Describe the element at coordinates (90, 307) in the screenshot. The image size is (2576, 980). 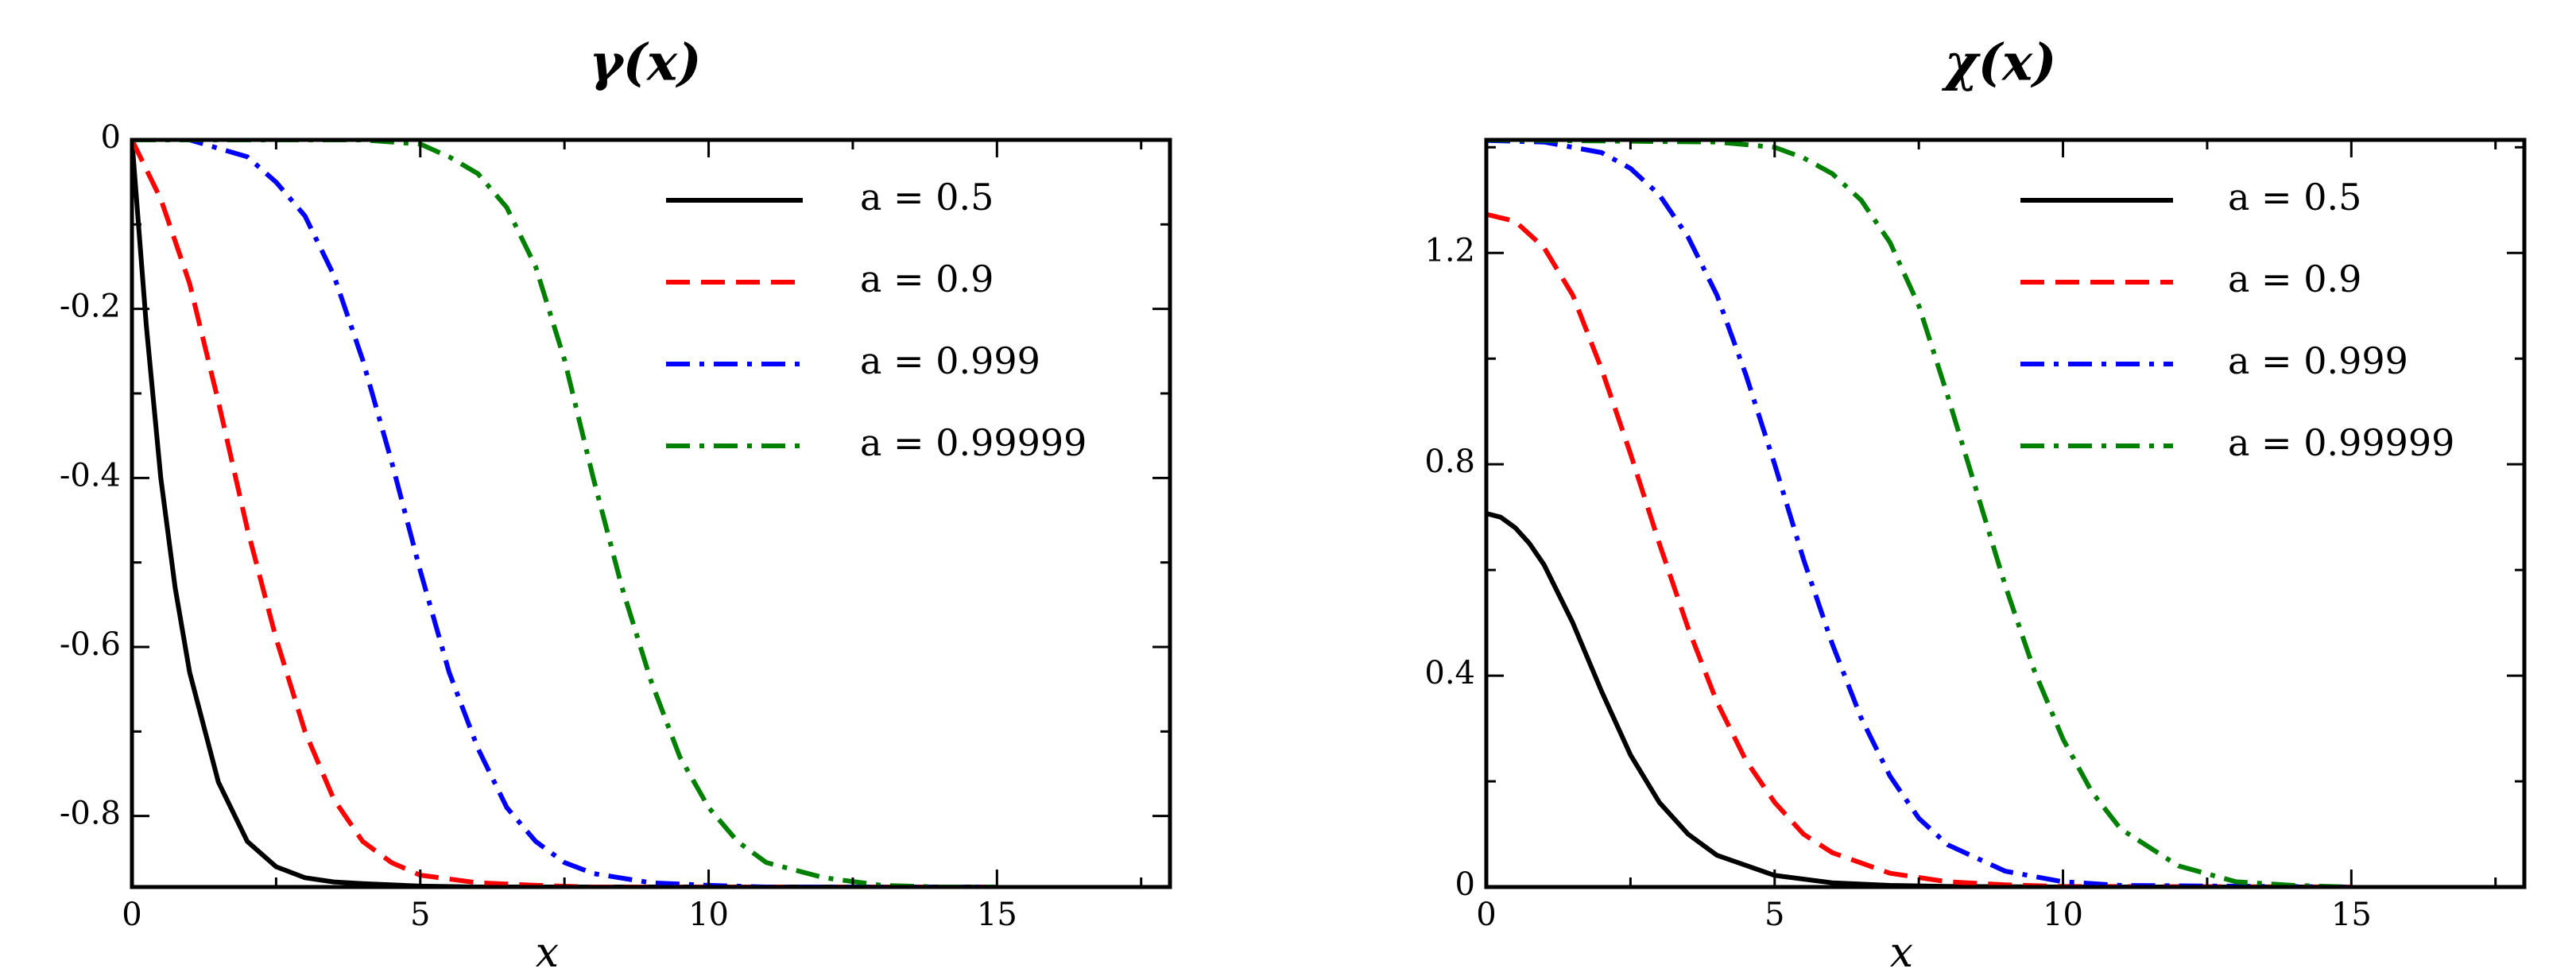
I see `y-tick-label: -0.2` at that location.